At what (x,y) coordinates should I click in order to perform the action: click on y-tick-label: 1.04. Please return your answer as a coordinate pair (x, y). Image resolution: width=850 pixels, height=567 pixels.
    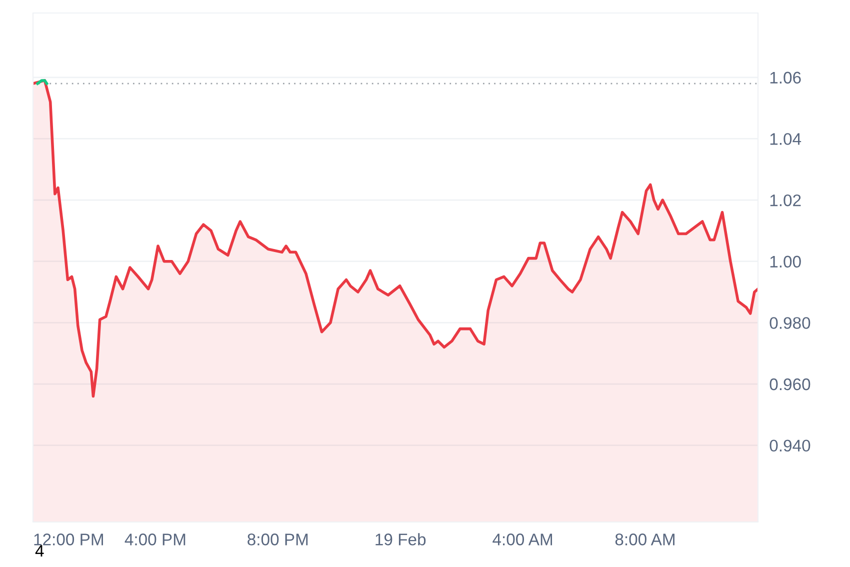
    Looking at the image, I should click on (786, 139).